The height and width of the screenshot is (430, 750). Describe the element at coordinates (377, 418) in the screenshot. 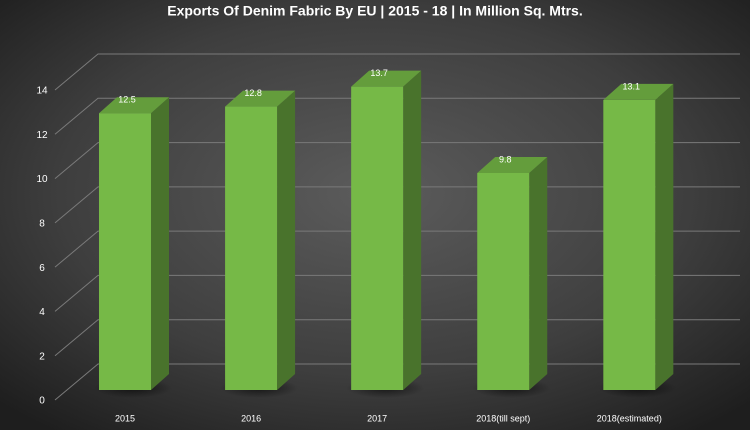

I see `x-tick-label: 2017` at that location.